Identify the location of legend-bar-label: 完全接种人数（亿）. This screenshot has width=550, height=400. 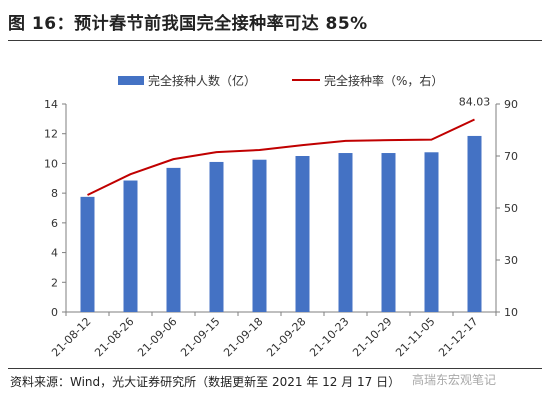
(202, 80).